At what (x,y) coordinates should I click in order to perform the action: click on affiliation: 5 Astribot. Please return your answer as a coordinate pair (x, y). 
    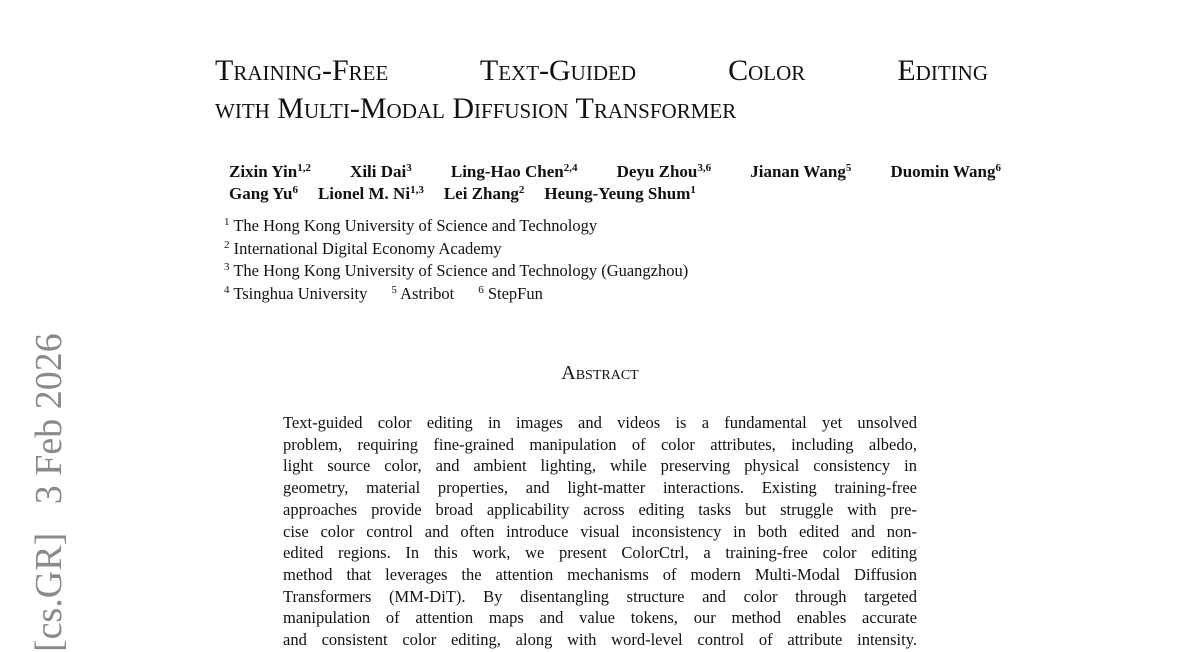
    Looking at the image, I should click on (422, 294).